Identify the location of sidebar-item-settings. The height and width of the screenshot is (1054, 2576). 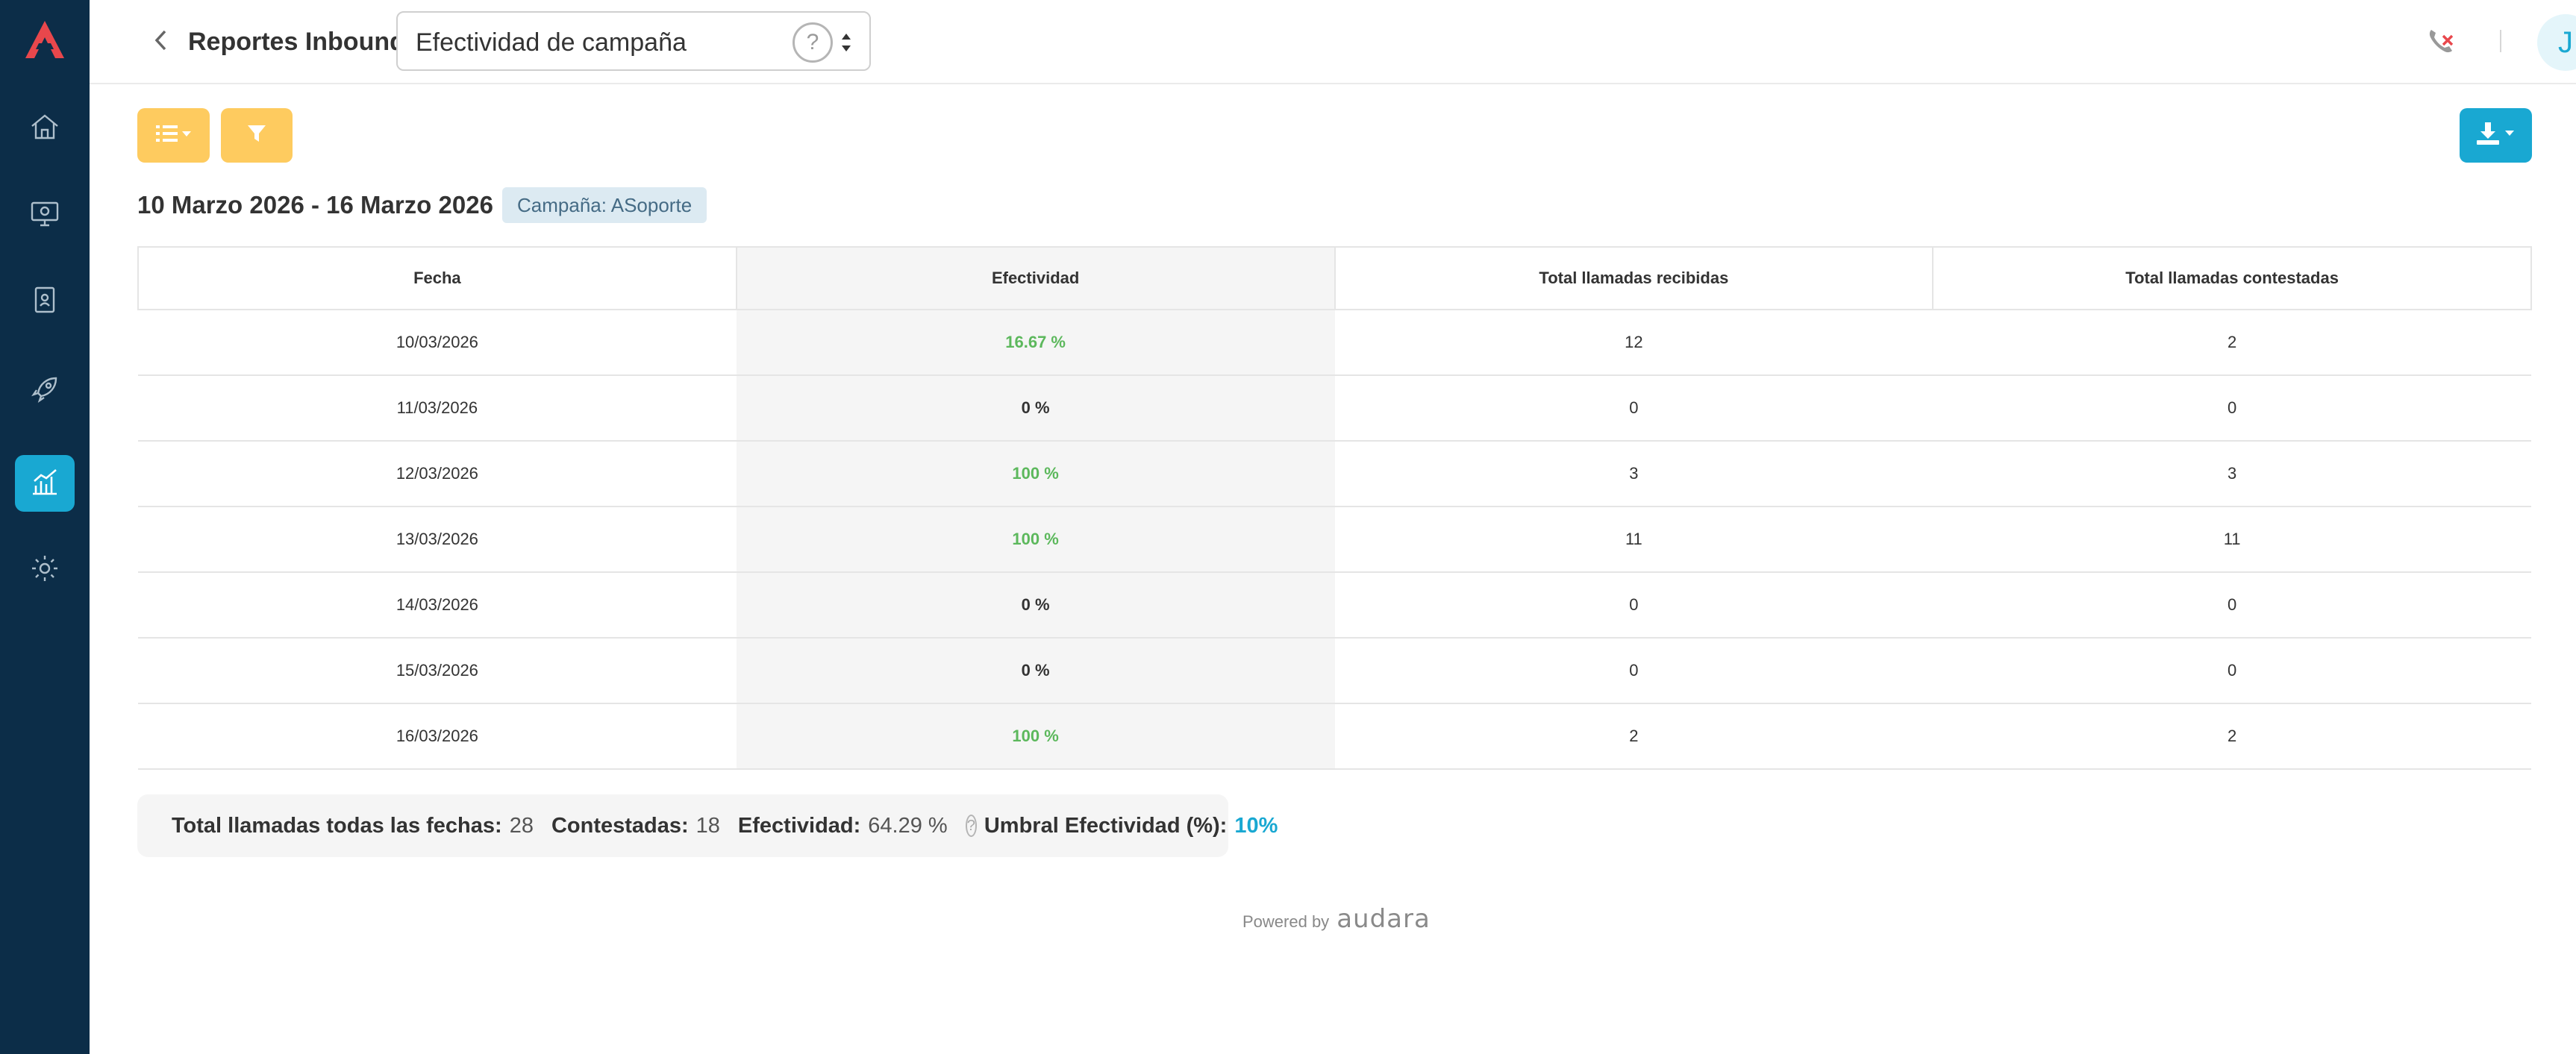
(45, 570).